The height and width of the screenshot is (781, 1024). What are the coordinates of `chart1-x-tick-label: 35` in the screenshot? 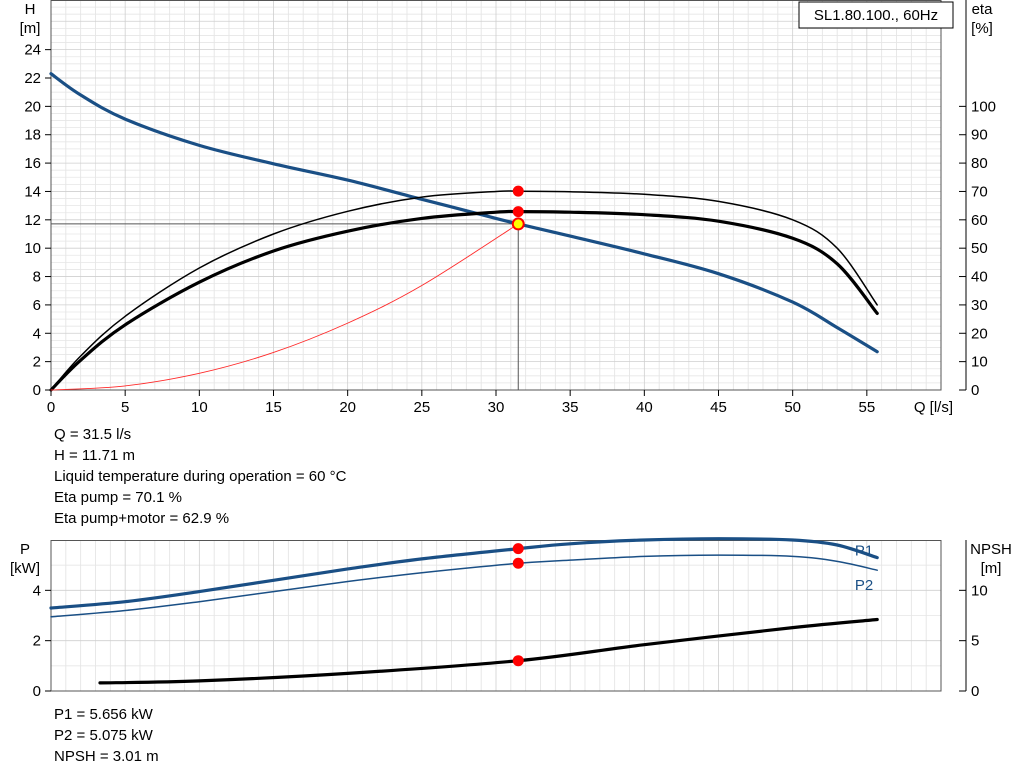 It's located at (570, 407).